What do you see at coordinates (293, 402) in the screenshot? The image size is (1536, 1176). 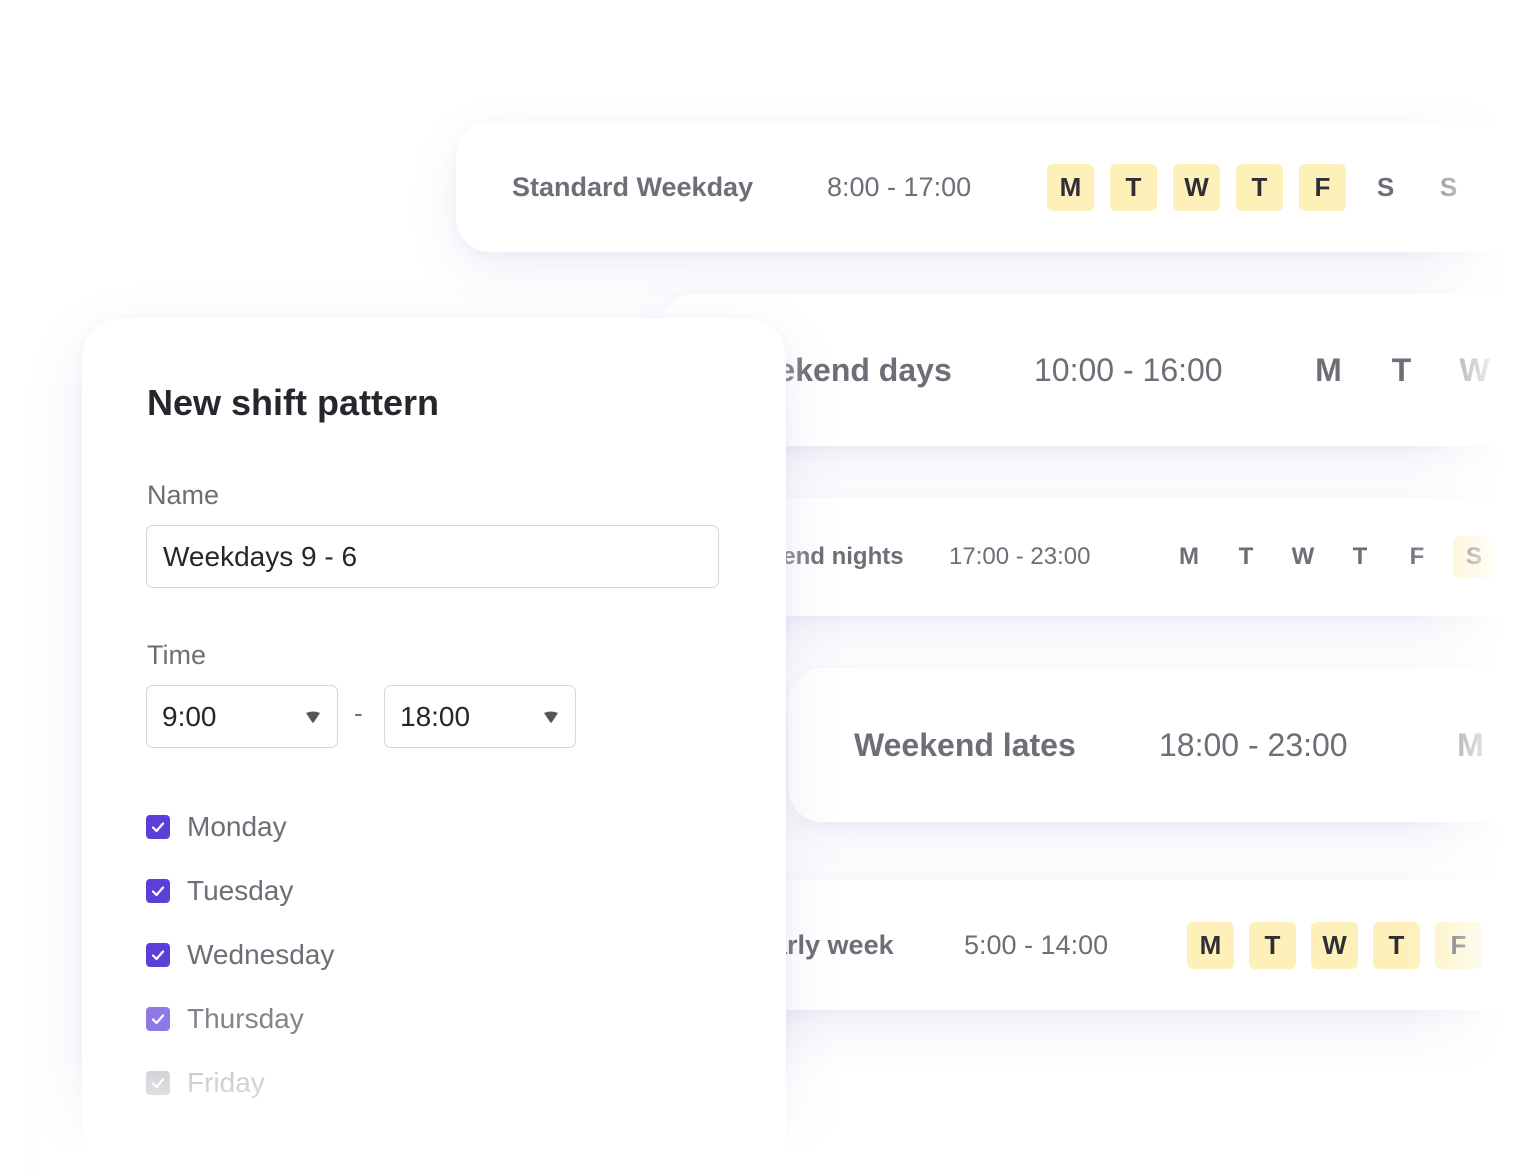 I see `form-title: New shift pattern` at bounding box center [293, 402].